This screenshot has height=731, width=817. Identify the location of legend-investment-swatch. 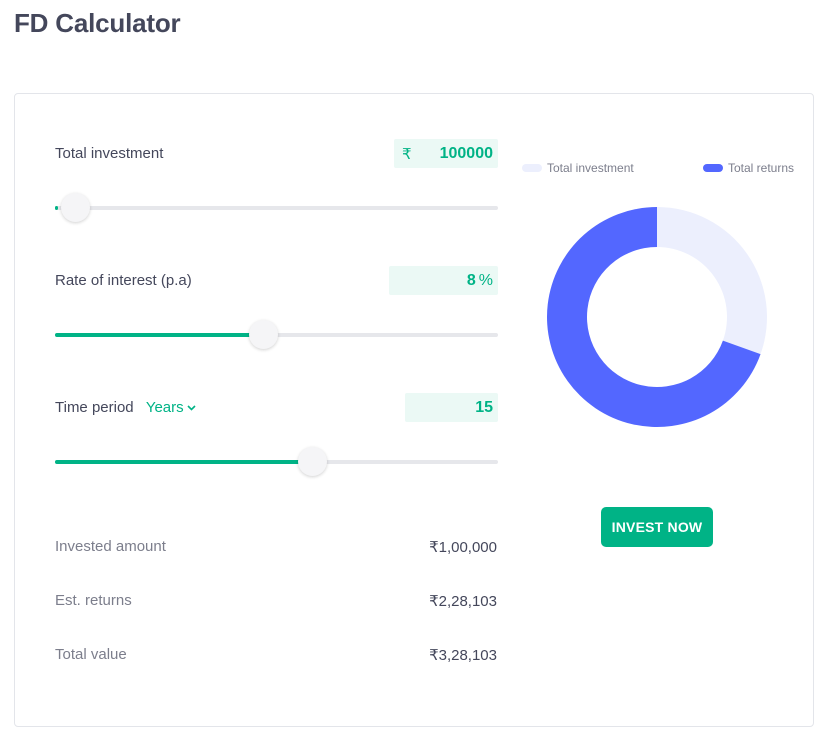
(532, 168).